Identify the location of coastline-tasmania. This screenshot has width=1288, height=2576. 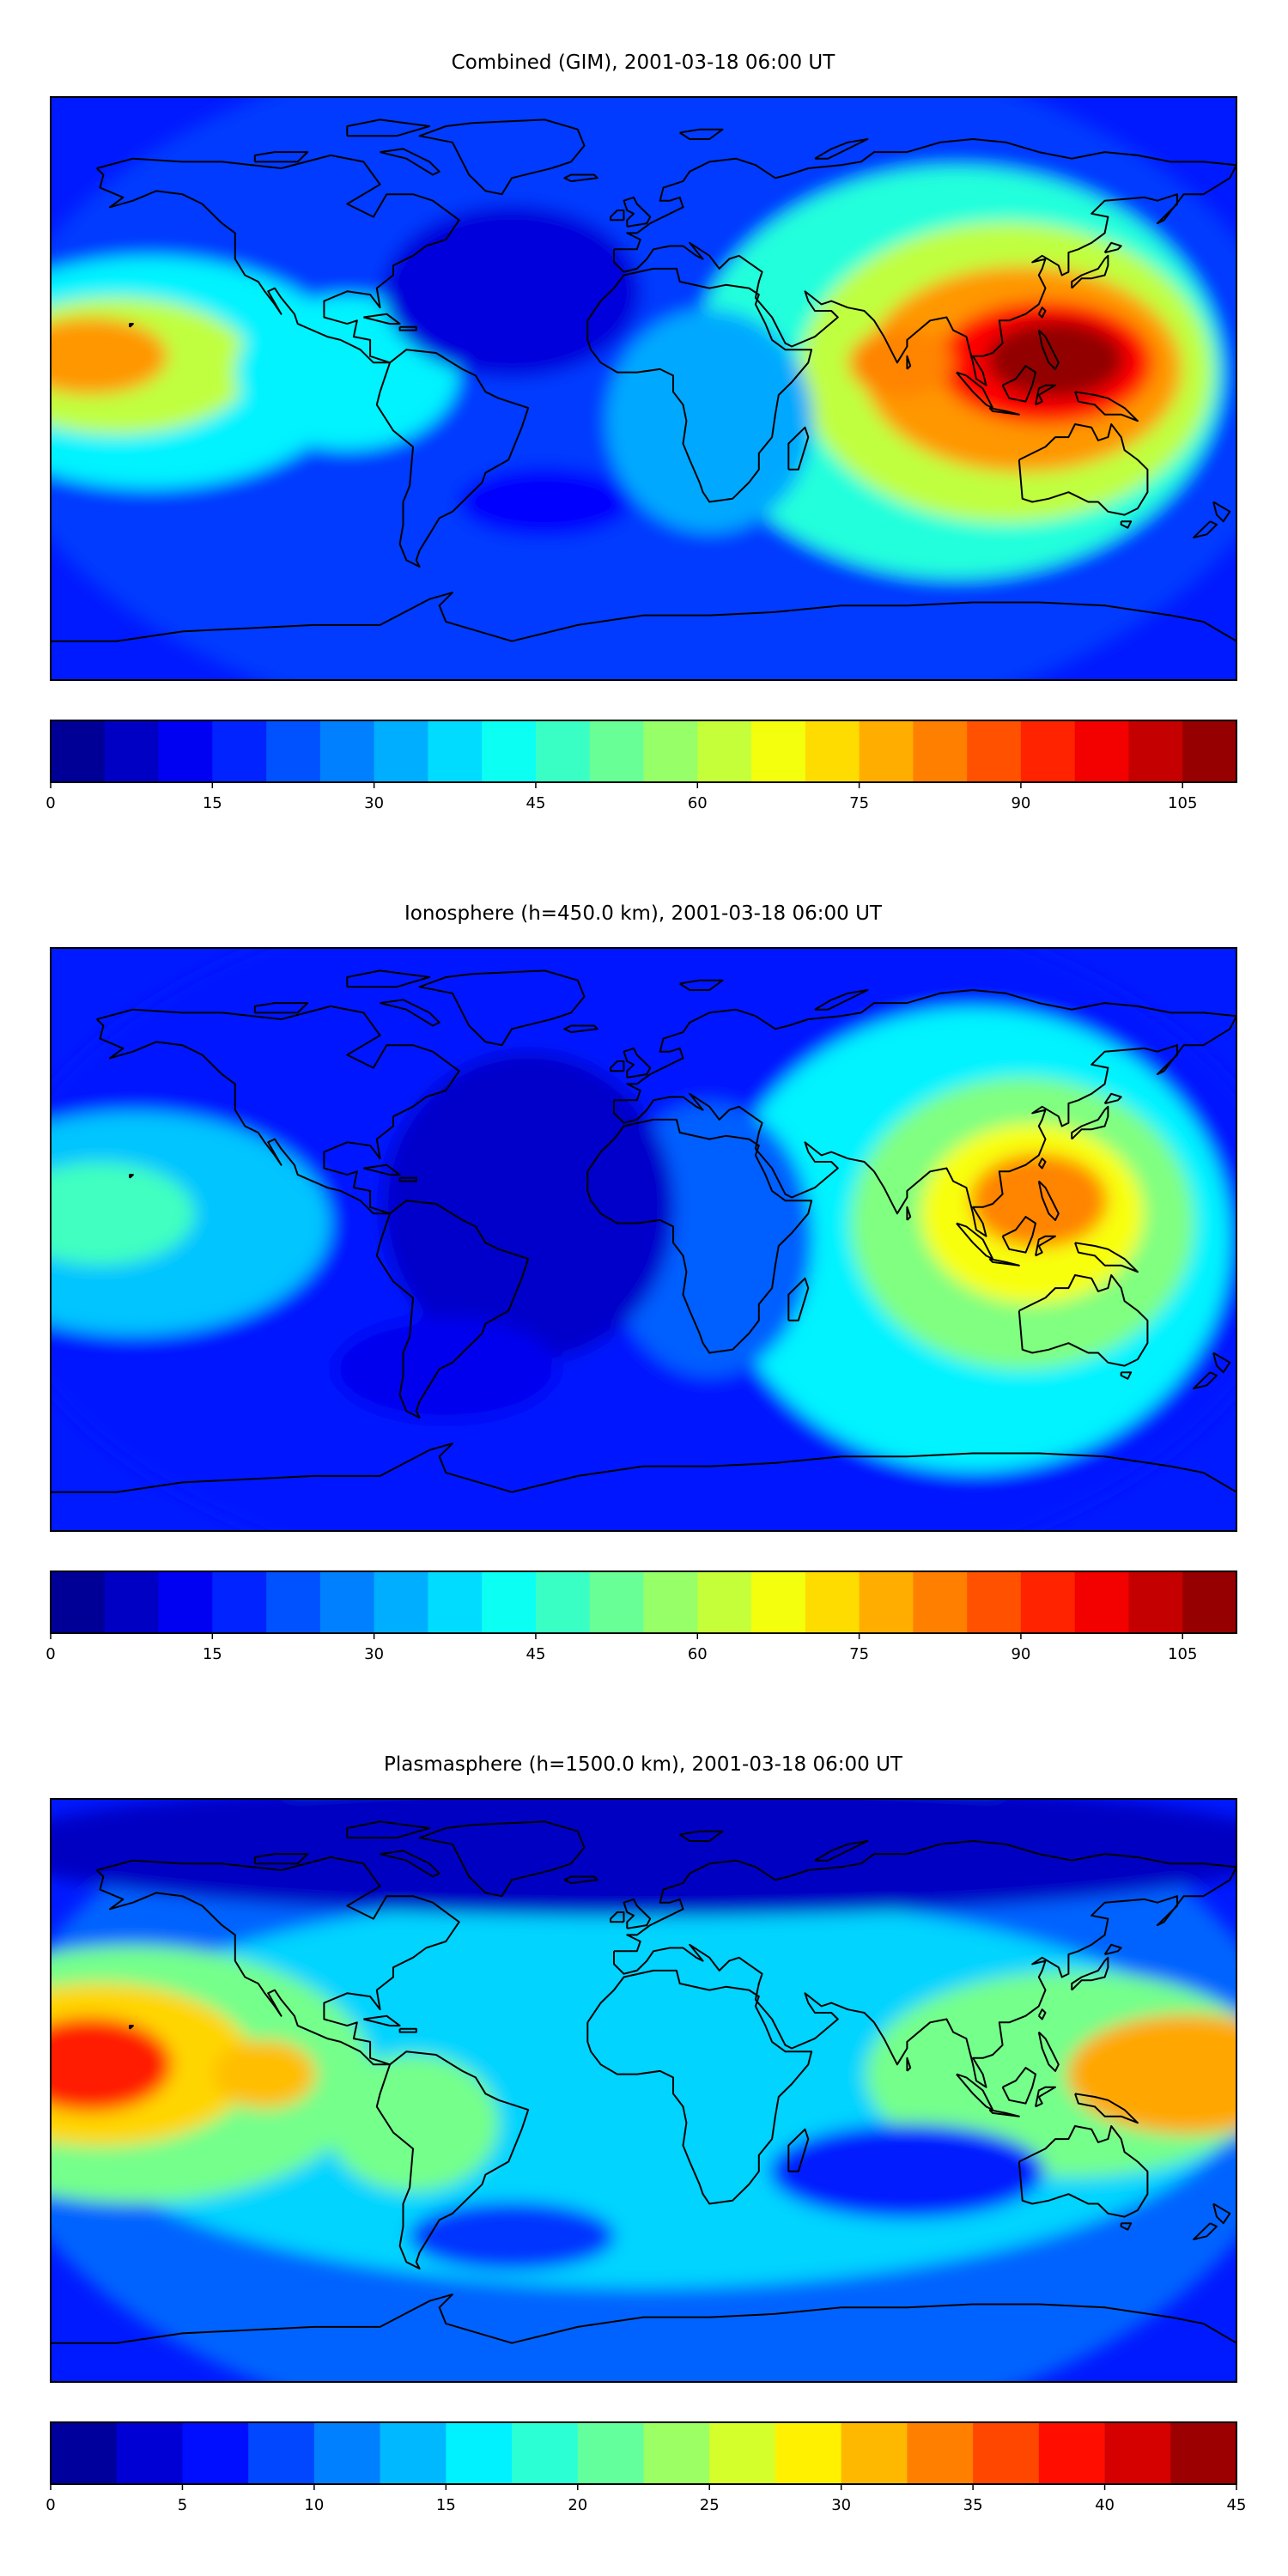
(1126, 1375).